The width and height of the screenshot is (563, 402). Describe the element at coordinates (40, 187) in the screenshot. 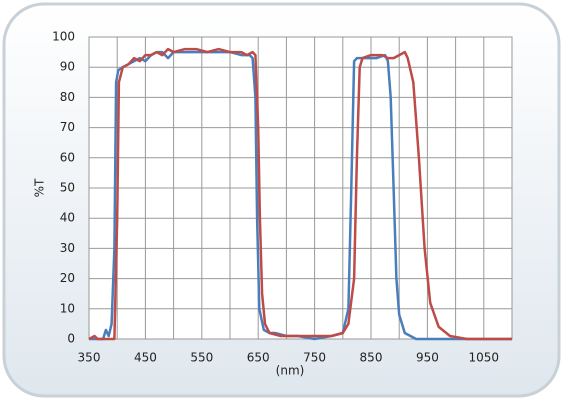

I see `y-axis-label: %T` at that location.